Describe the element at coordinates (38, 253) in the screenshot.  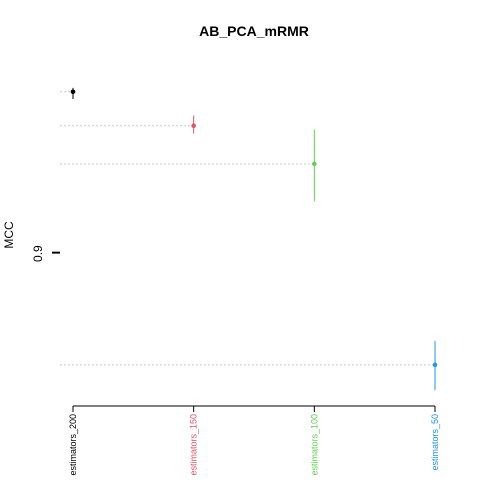
I see `y-tick-label: 0.9` at that location.